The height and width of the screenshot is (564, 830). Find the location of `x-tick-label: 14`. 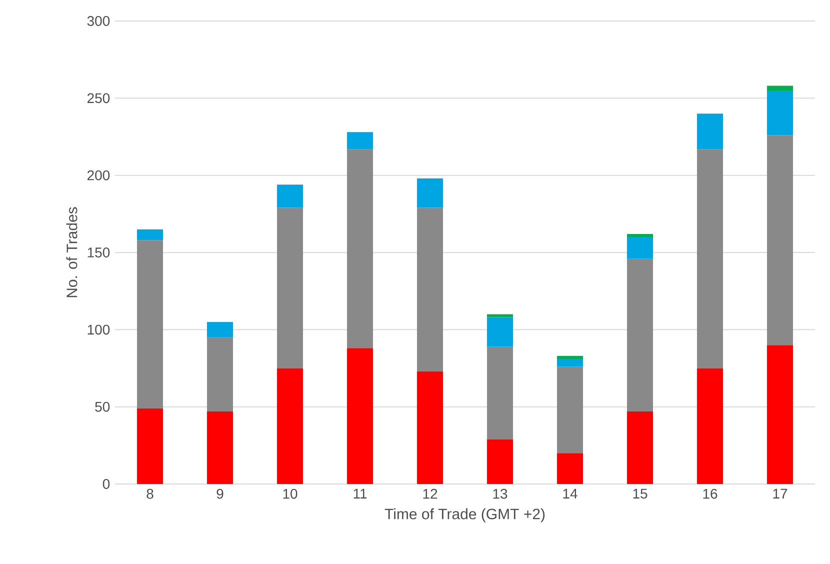

x-tick-label: 14 is located at coordinates (570, 493).